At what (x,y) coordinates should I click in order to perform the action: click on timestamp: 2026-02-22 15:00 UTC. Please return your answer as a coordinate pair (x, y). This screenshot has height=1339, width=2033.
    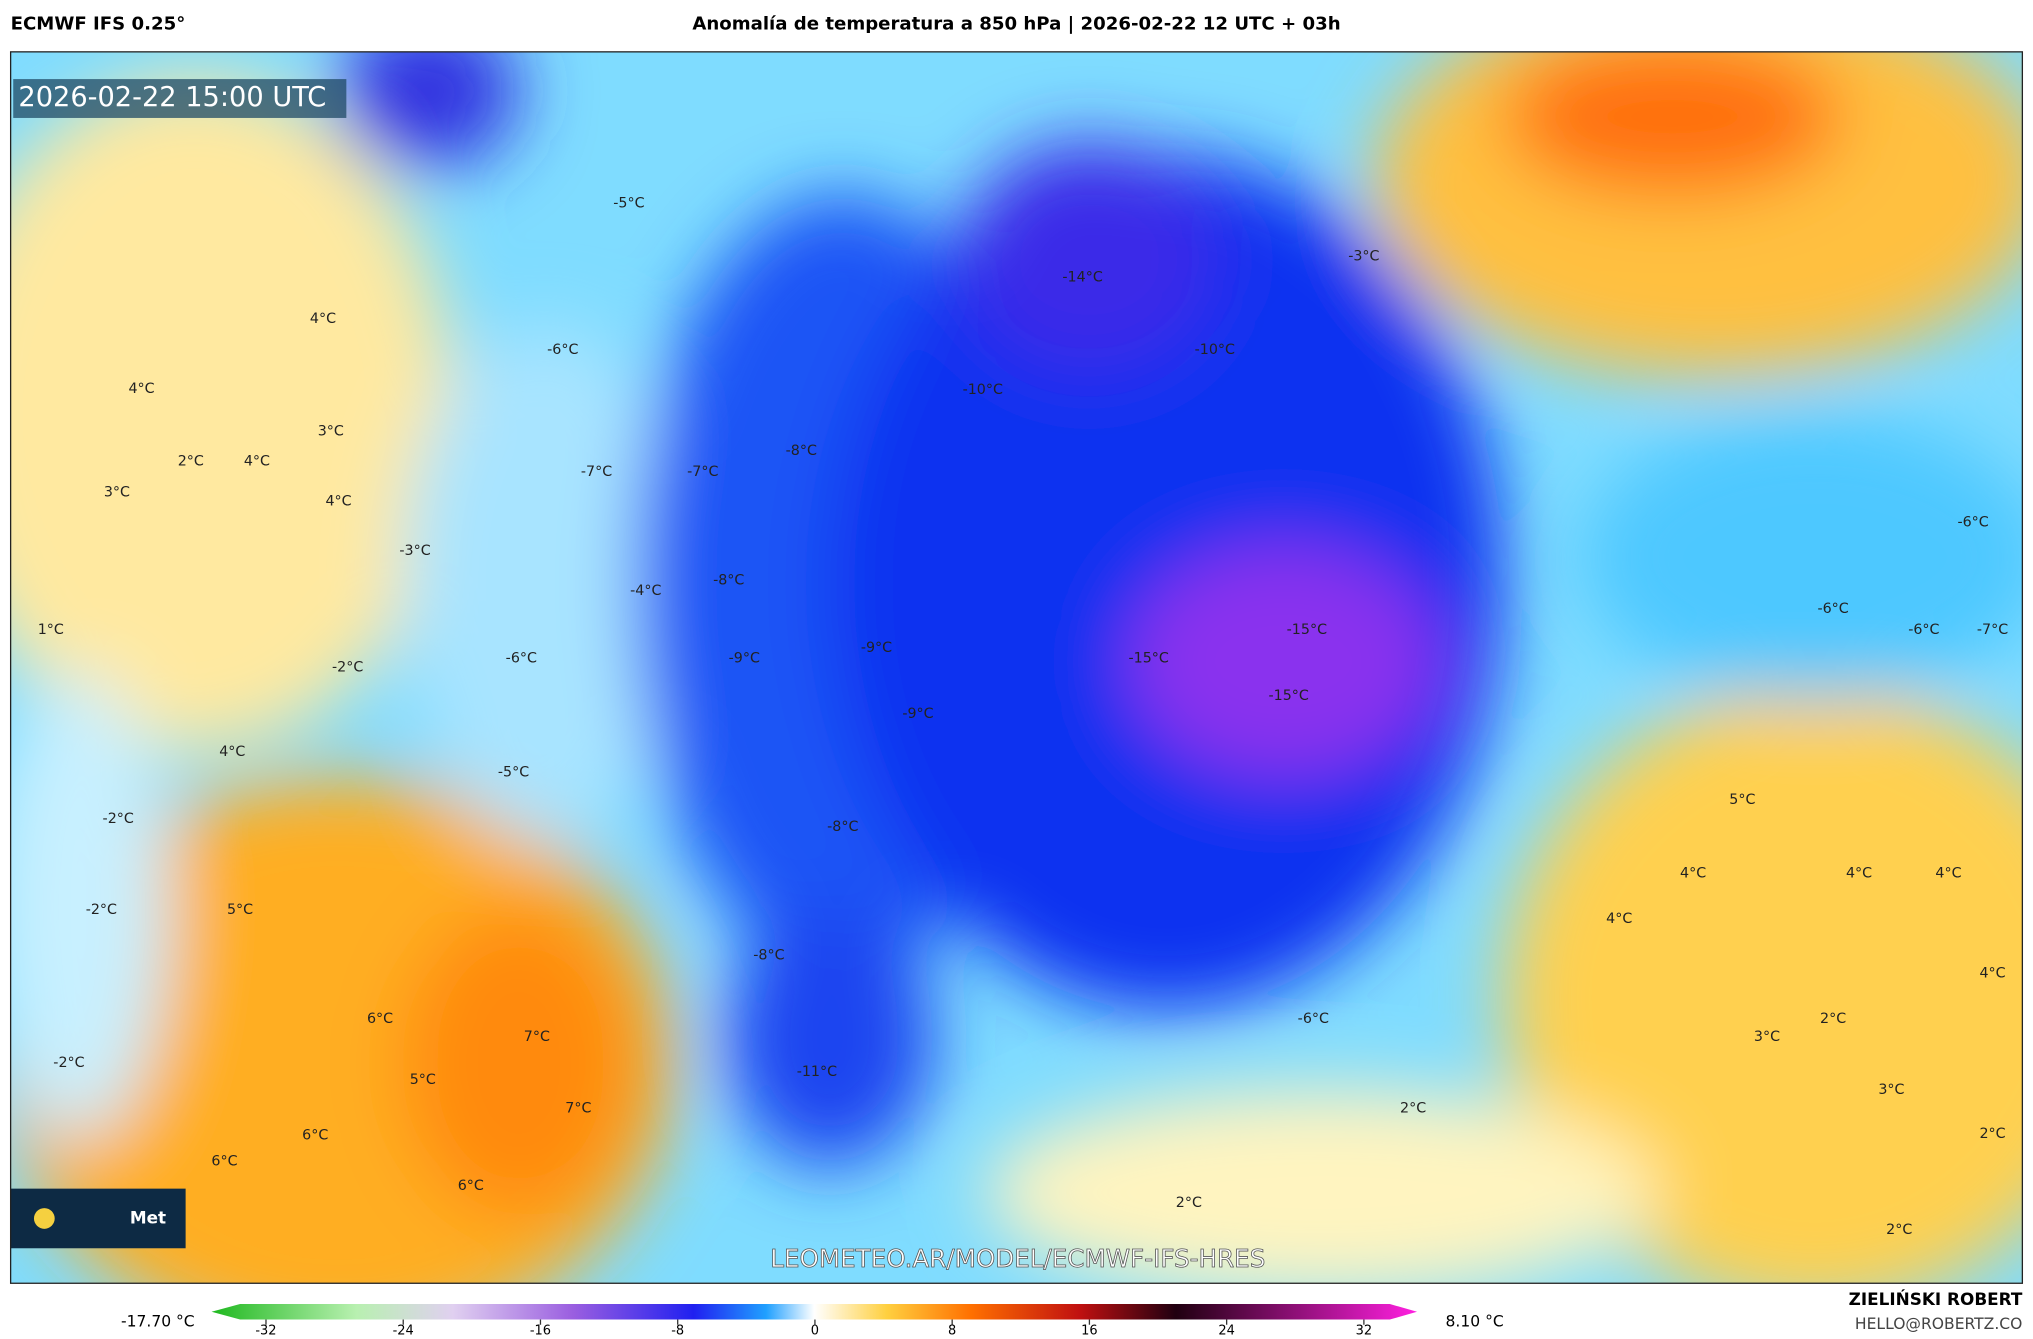
    Looking at the image, I should click on (172, 97).